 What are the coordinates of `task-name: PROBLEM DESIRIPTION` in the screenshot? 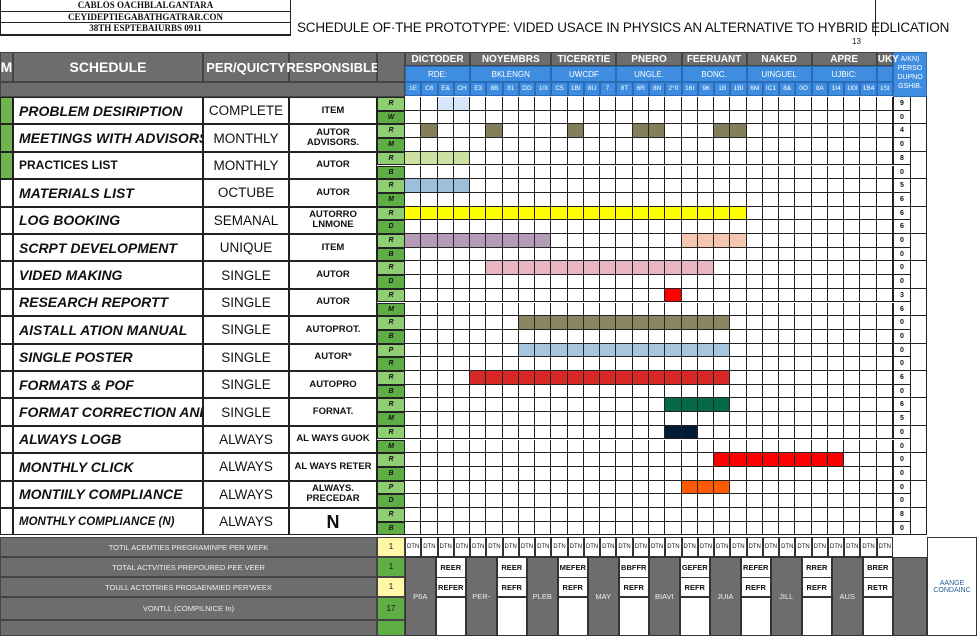 It's located at (108, 111).